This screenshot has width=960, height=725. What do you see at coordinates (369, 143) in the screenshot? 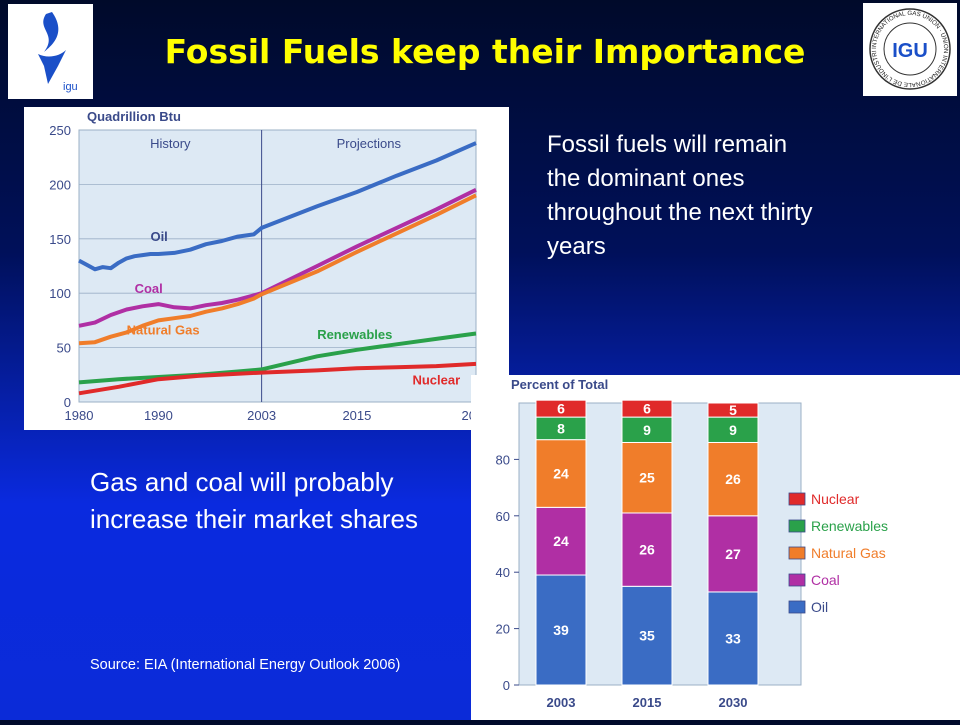
I see `region-label-projections: Projections` at bounding box center [369, 143].